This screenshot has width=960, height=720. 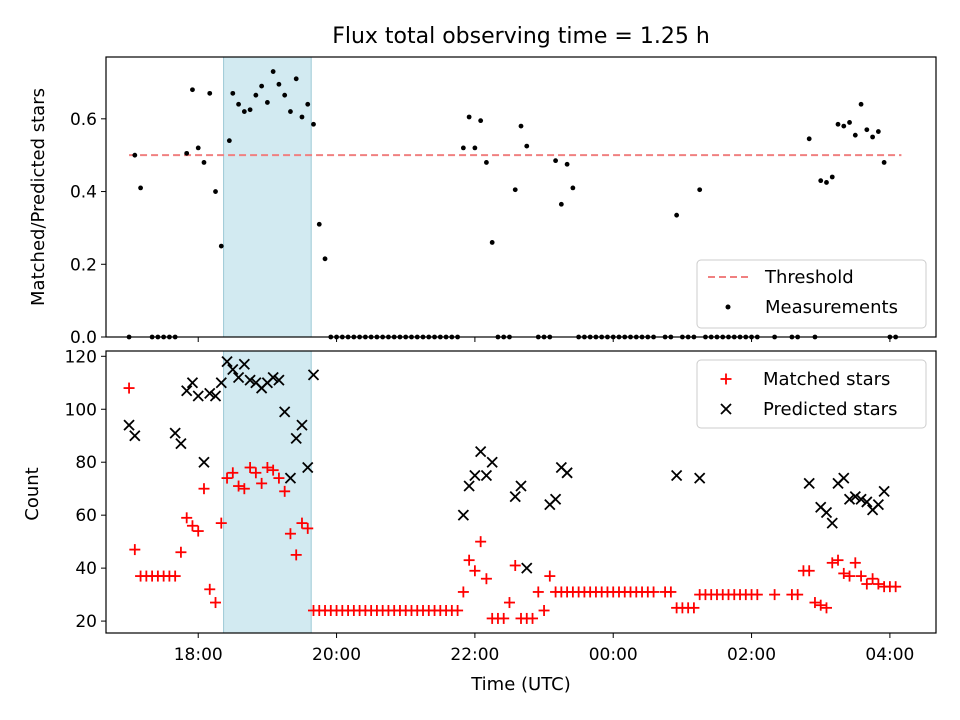 I want to click on top-legend: Threshold Measurements, so click(x=811, y=294).